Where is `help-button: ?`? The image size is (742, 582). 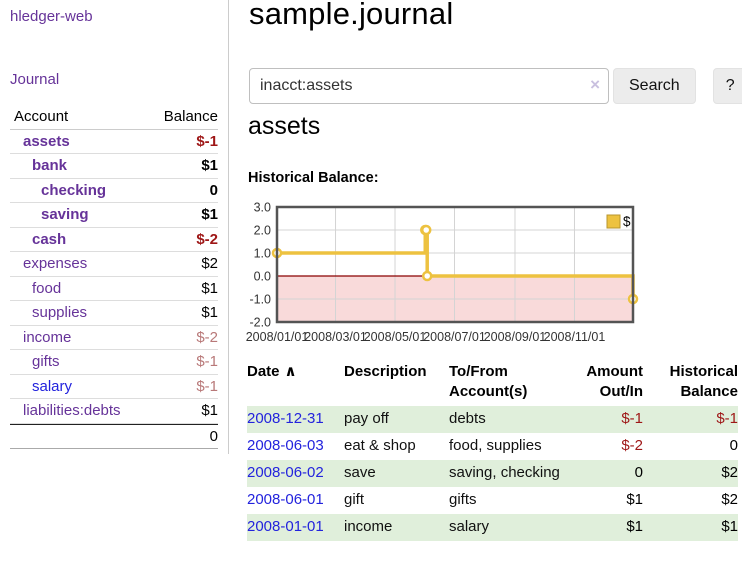
help-button: ? is located at coordinates (727, 86).